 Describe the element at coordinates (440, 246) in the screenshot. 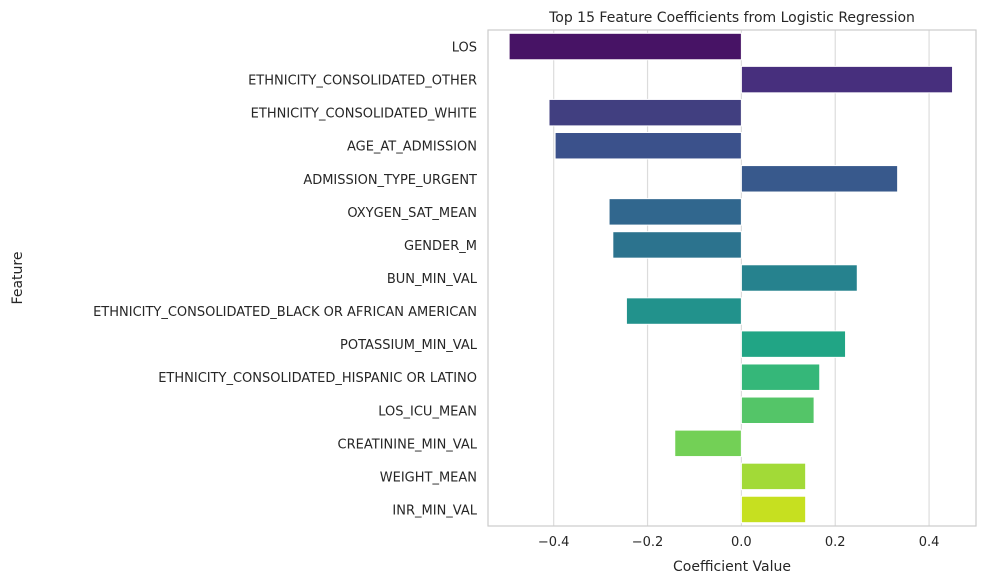

I see `category-label: GENDER_M` at that location.